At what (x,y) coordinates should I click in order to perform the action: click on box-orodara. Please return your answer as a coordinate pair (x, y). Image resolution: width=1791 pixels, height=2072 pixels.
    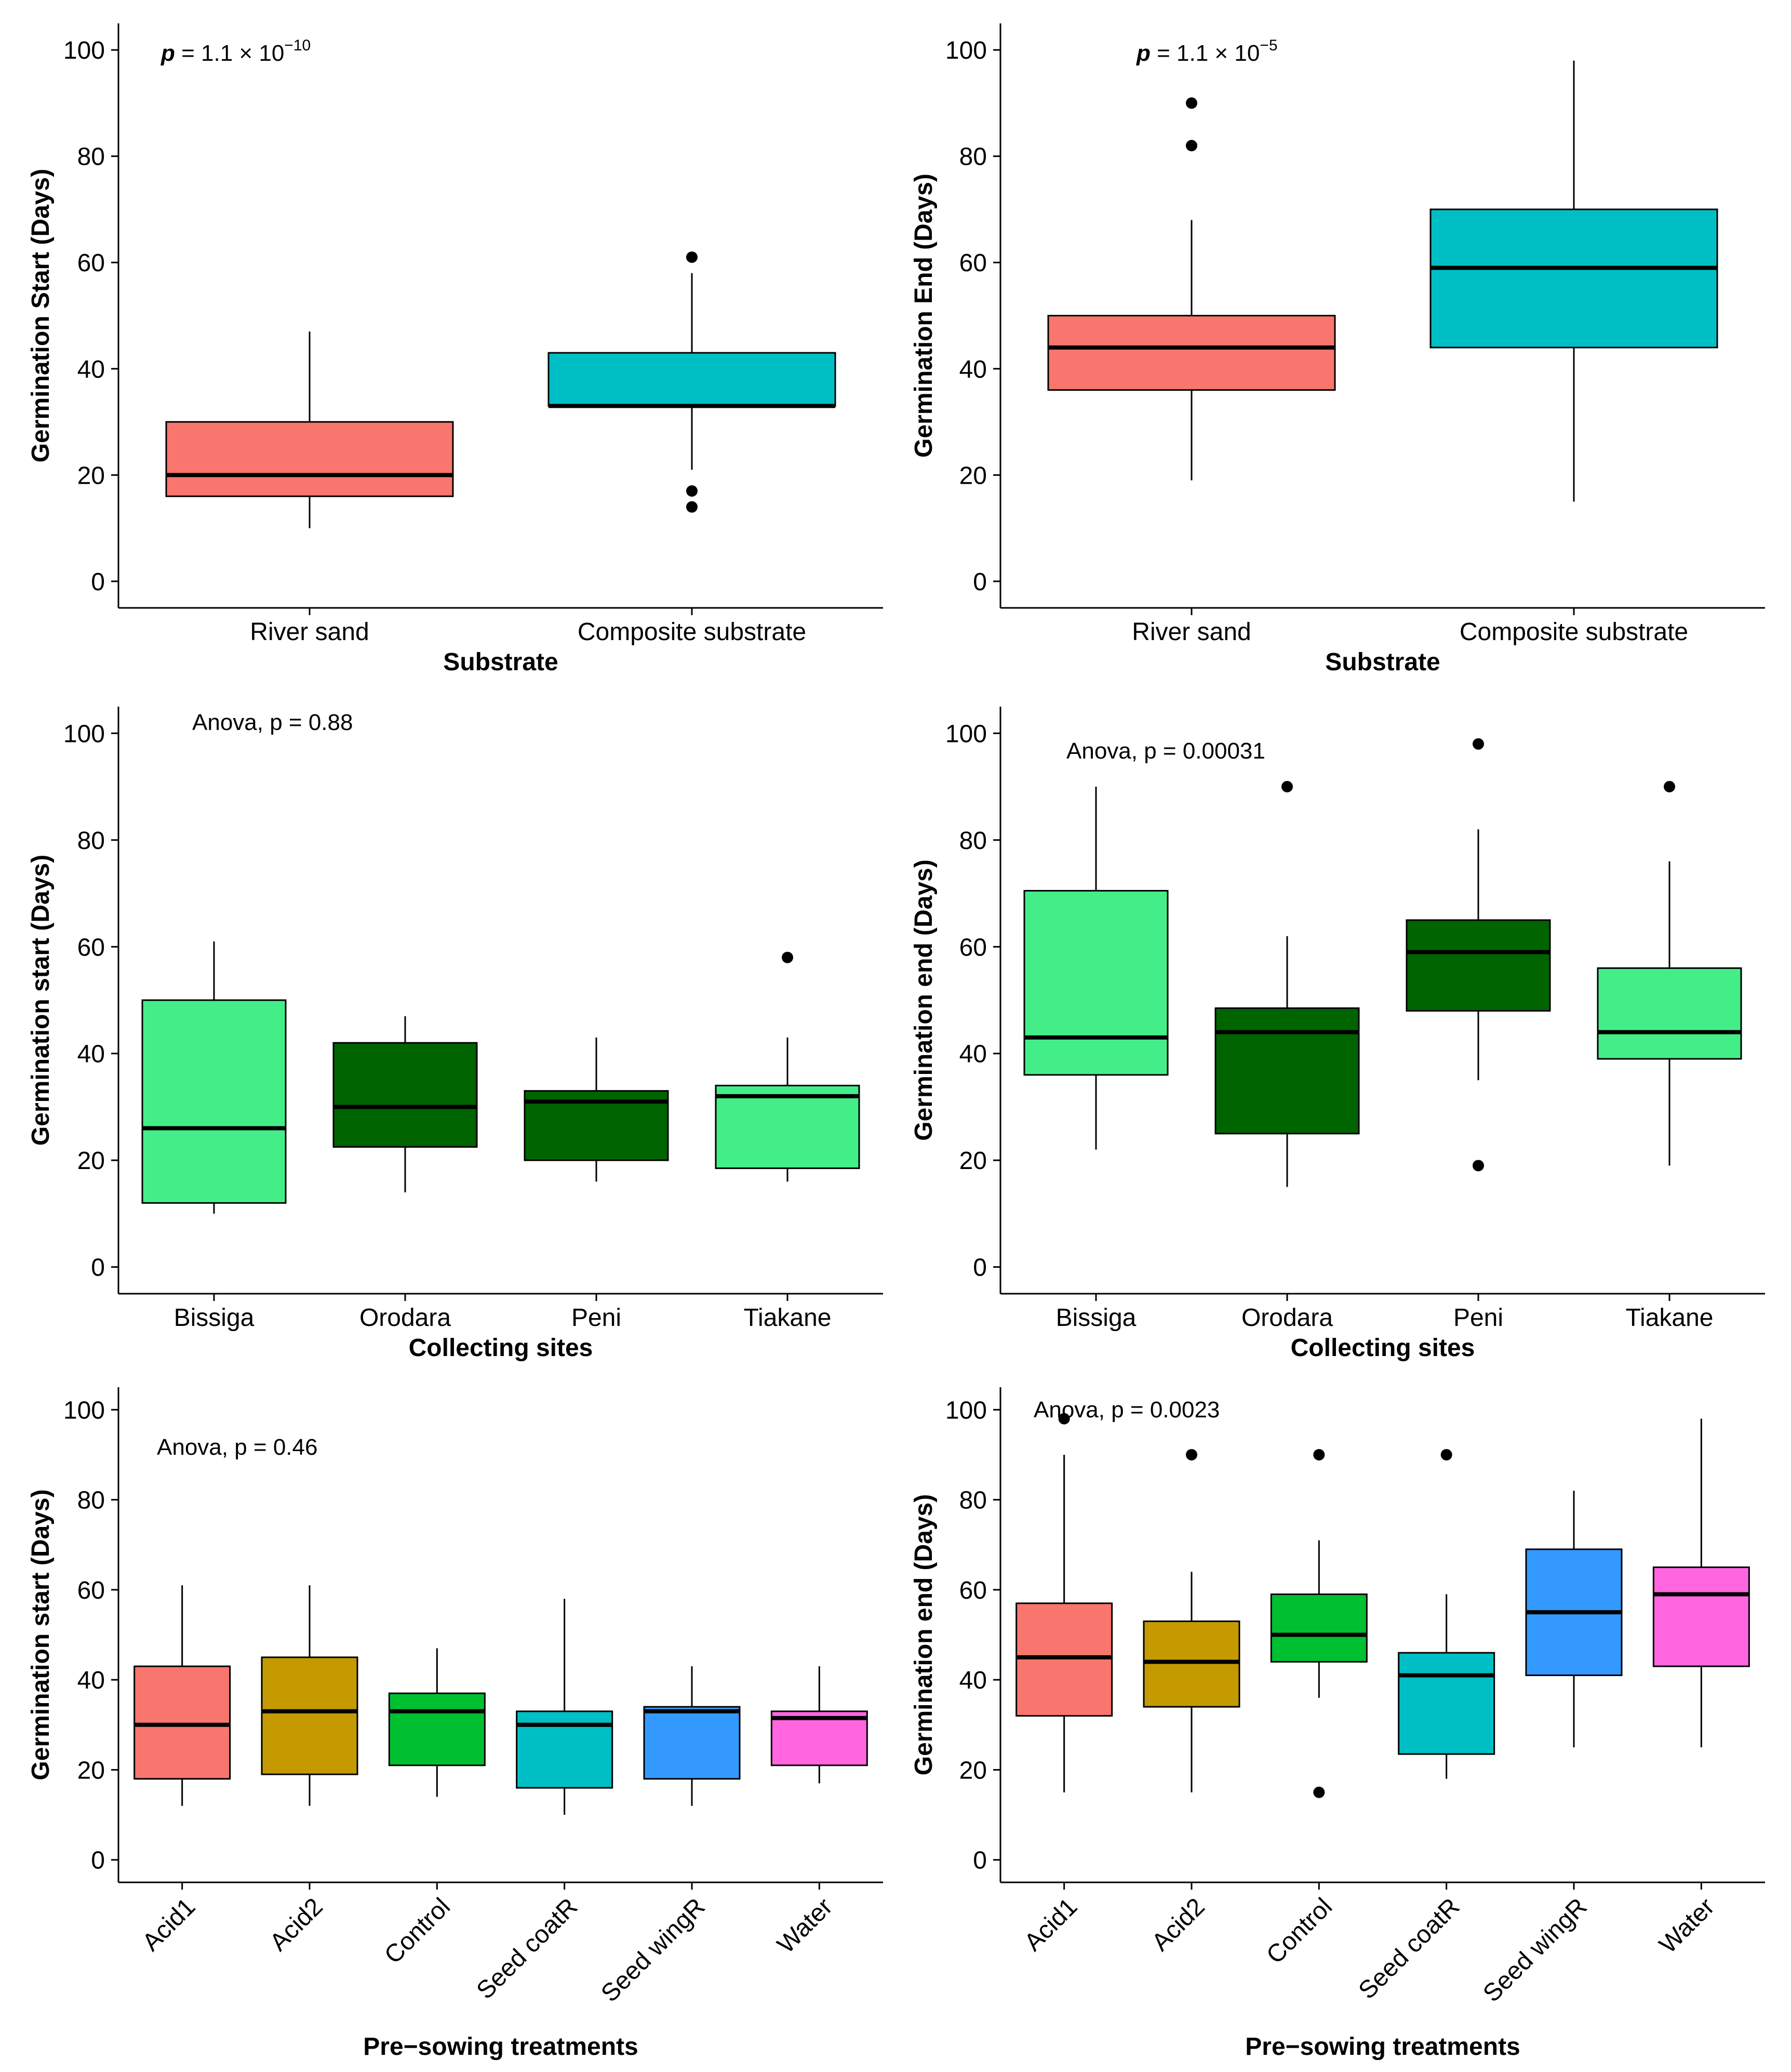
    Looking at the image, I should click on (1287, 984).